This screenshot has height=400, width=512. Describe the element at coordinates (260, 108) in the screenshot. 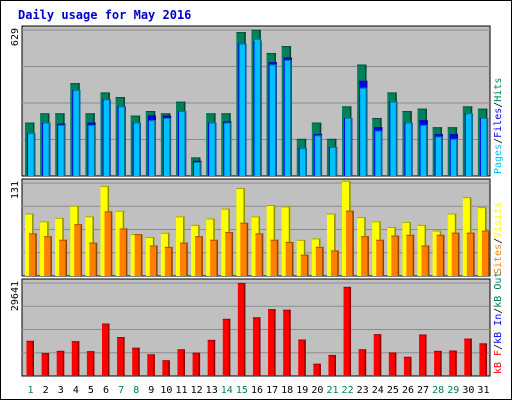

I see `pages-bar-16-shadow` at that location.